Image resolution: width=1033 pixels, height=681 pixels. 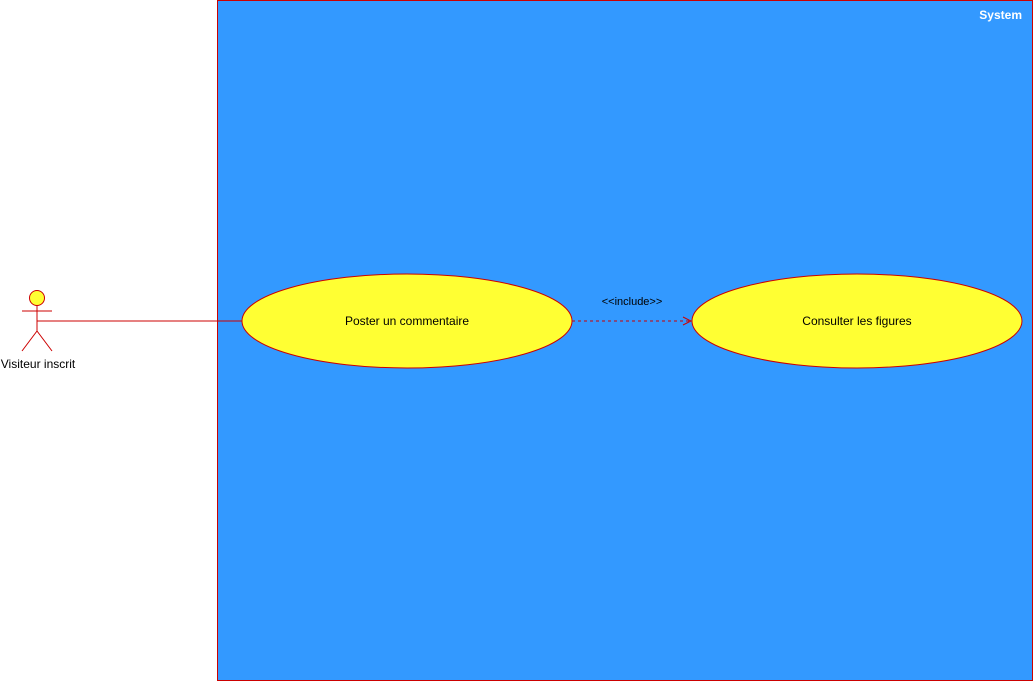 What do you see at coordinates (38, 364) in the screenshot?
I see `actor-name-label: Visiteur inscrit` at bounding box center [38, 364].